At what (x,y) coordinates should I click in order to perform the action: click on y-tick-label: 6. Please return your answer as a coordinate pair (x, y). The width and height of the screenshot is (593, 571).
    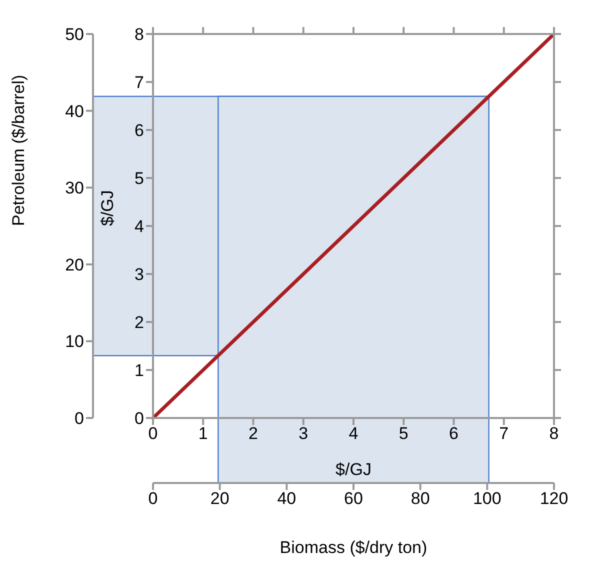
    Looking at the image, I should click on (139, 130).